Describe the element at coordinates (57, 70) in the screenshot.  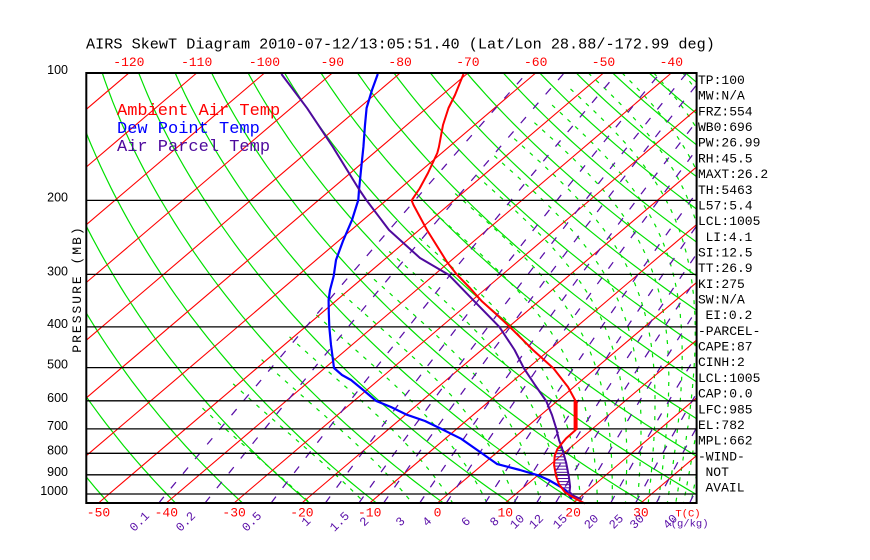
I see `svg-text: 100` at that location.